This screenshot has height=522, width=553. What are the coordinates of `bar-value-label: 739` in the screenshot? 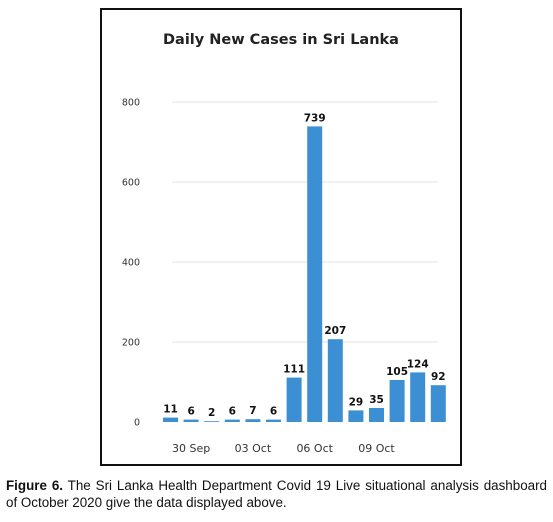 It's located at (315, 118).